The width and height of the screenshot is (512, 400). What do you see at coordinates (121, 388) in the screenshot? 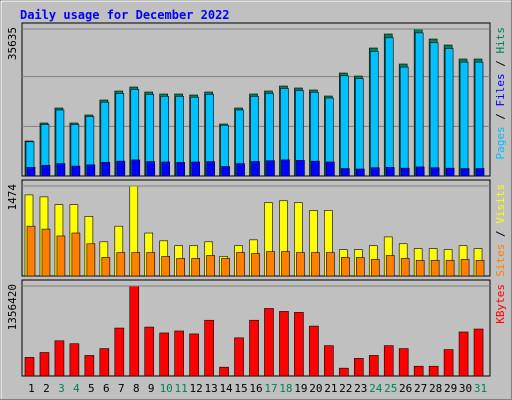
I see `x-tick-label: 7` at bounding box center [121, 388].